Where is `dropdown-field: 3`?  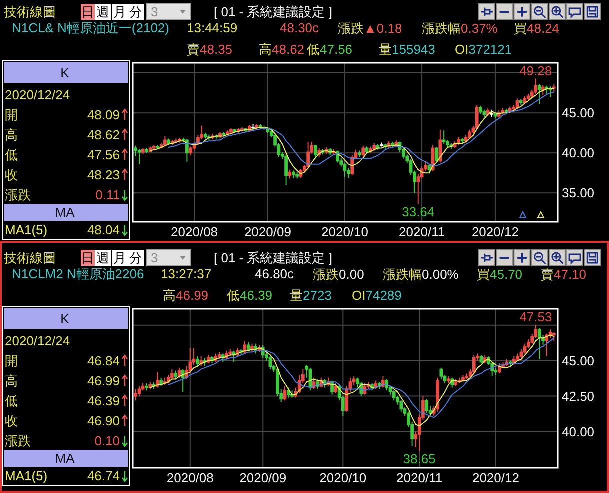
dropdown-field: 3 is located at coordinates (169, 12).